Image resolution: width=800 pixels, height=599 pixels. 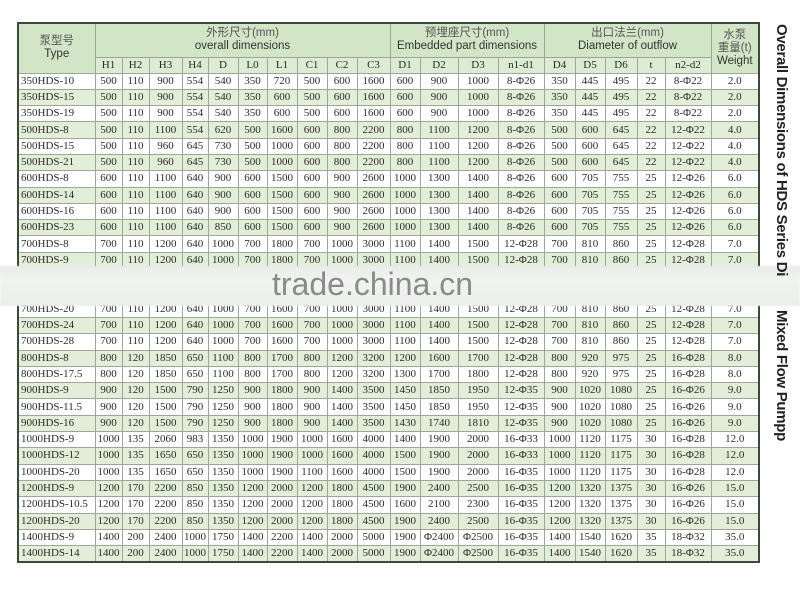 I want to click on column-header-d6: D6, so click(x=621, y=65).